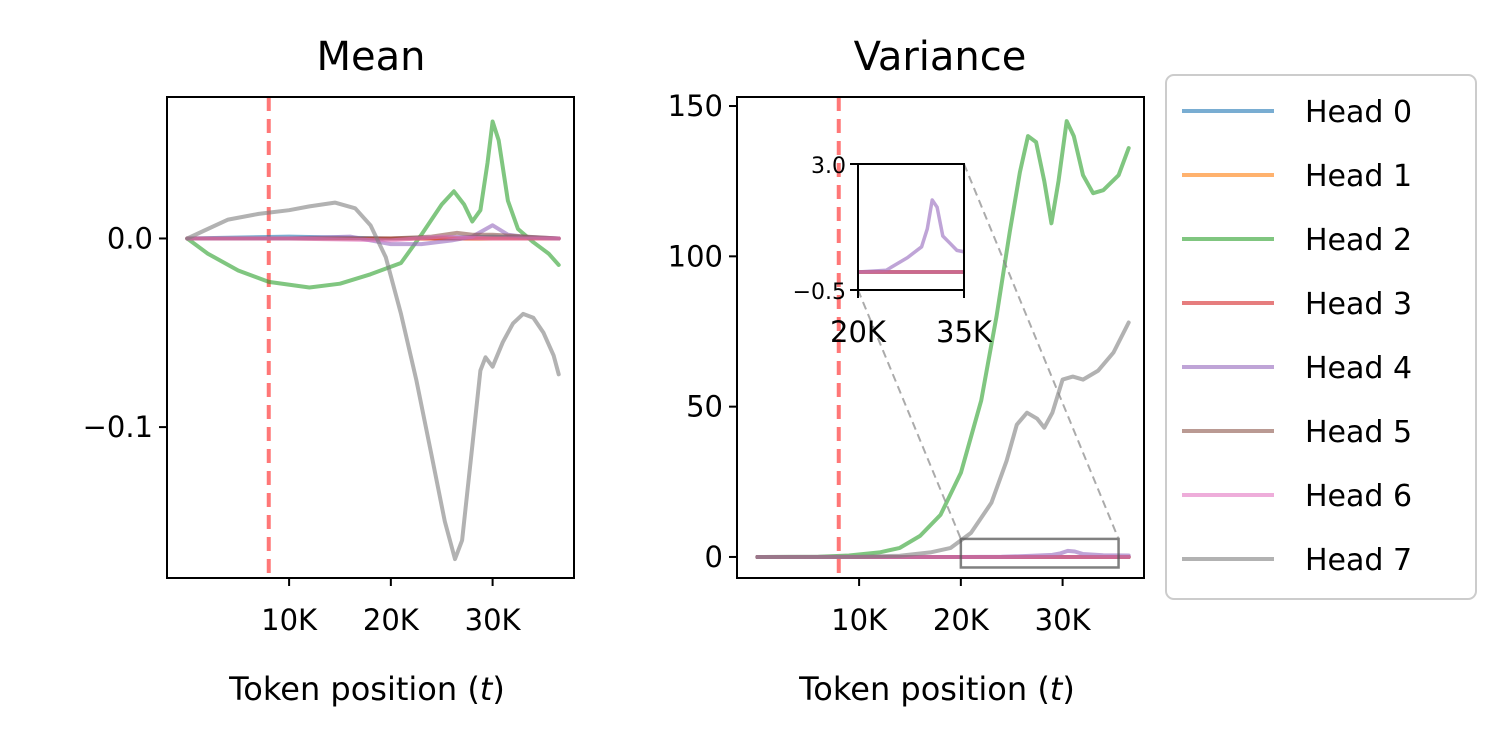 This screenshot has width=1509, height=748. What do you see at coordinates (1297, 176) in the screenshot?
I see `legend-item-head-1: Head 1` at bounding box center [1297, 176].